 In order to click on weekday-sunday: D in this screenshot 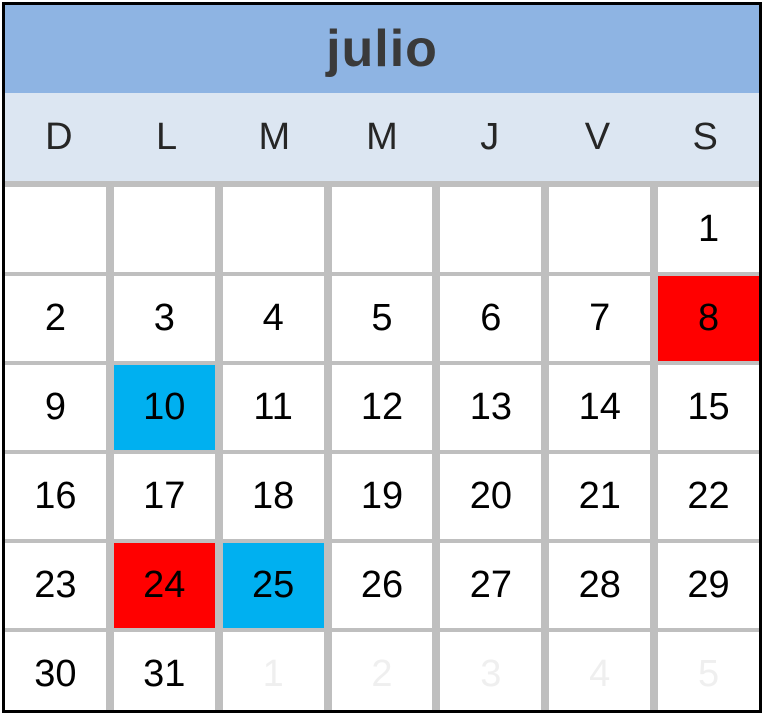, I will do `click(59, 136)`.